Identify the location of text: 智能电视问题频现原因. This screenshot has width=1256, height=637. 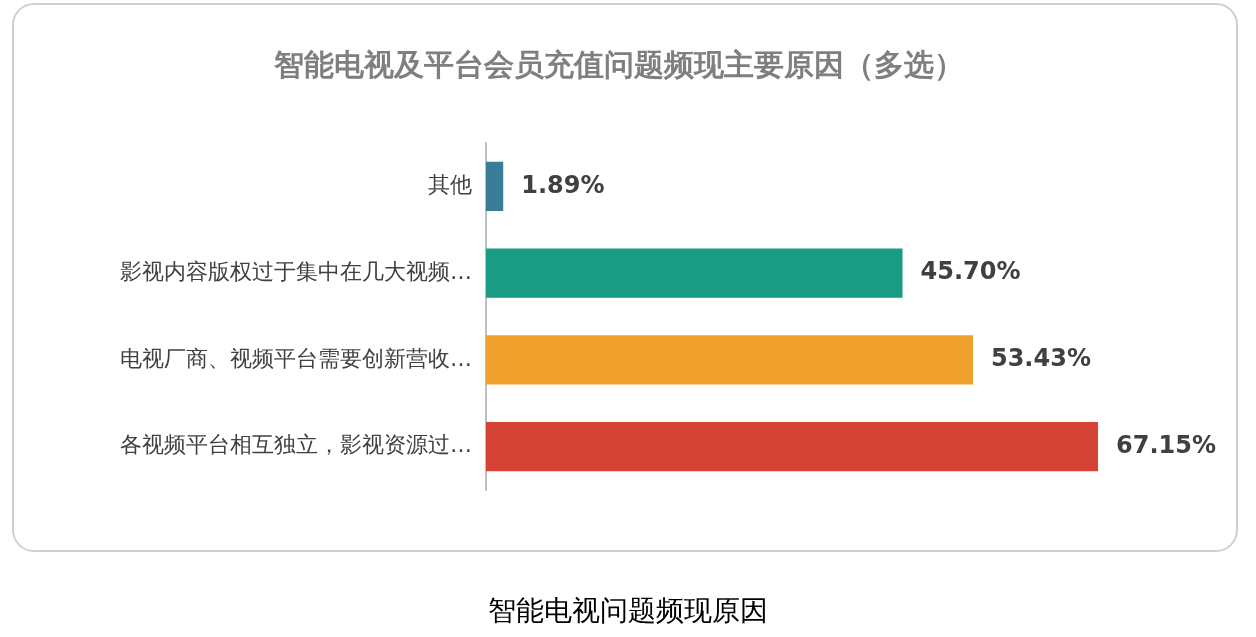
(628, 611).